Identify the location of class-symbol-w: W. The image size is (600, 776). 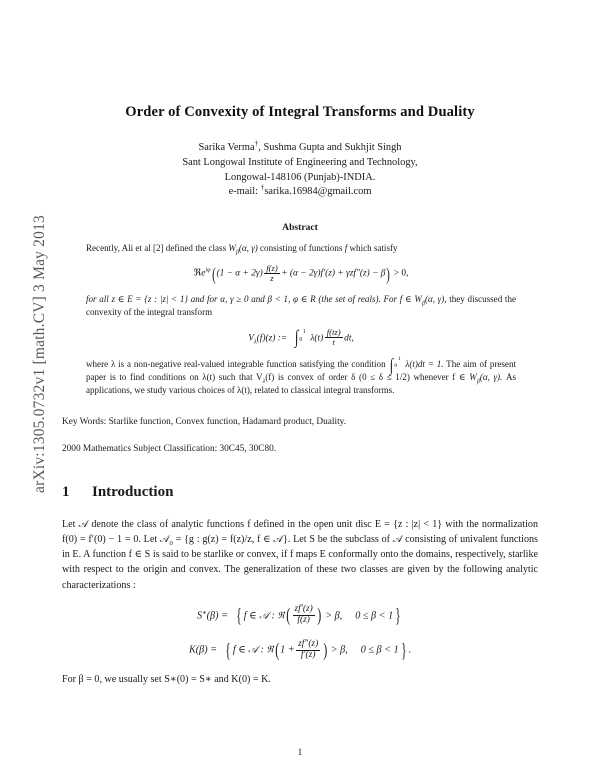
(232, 248).